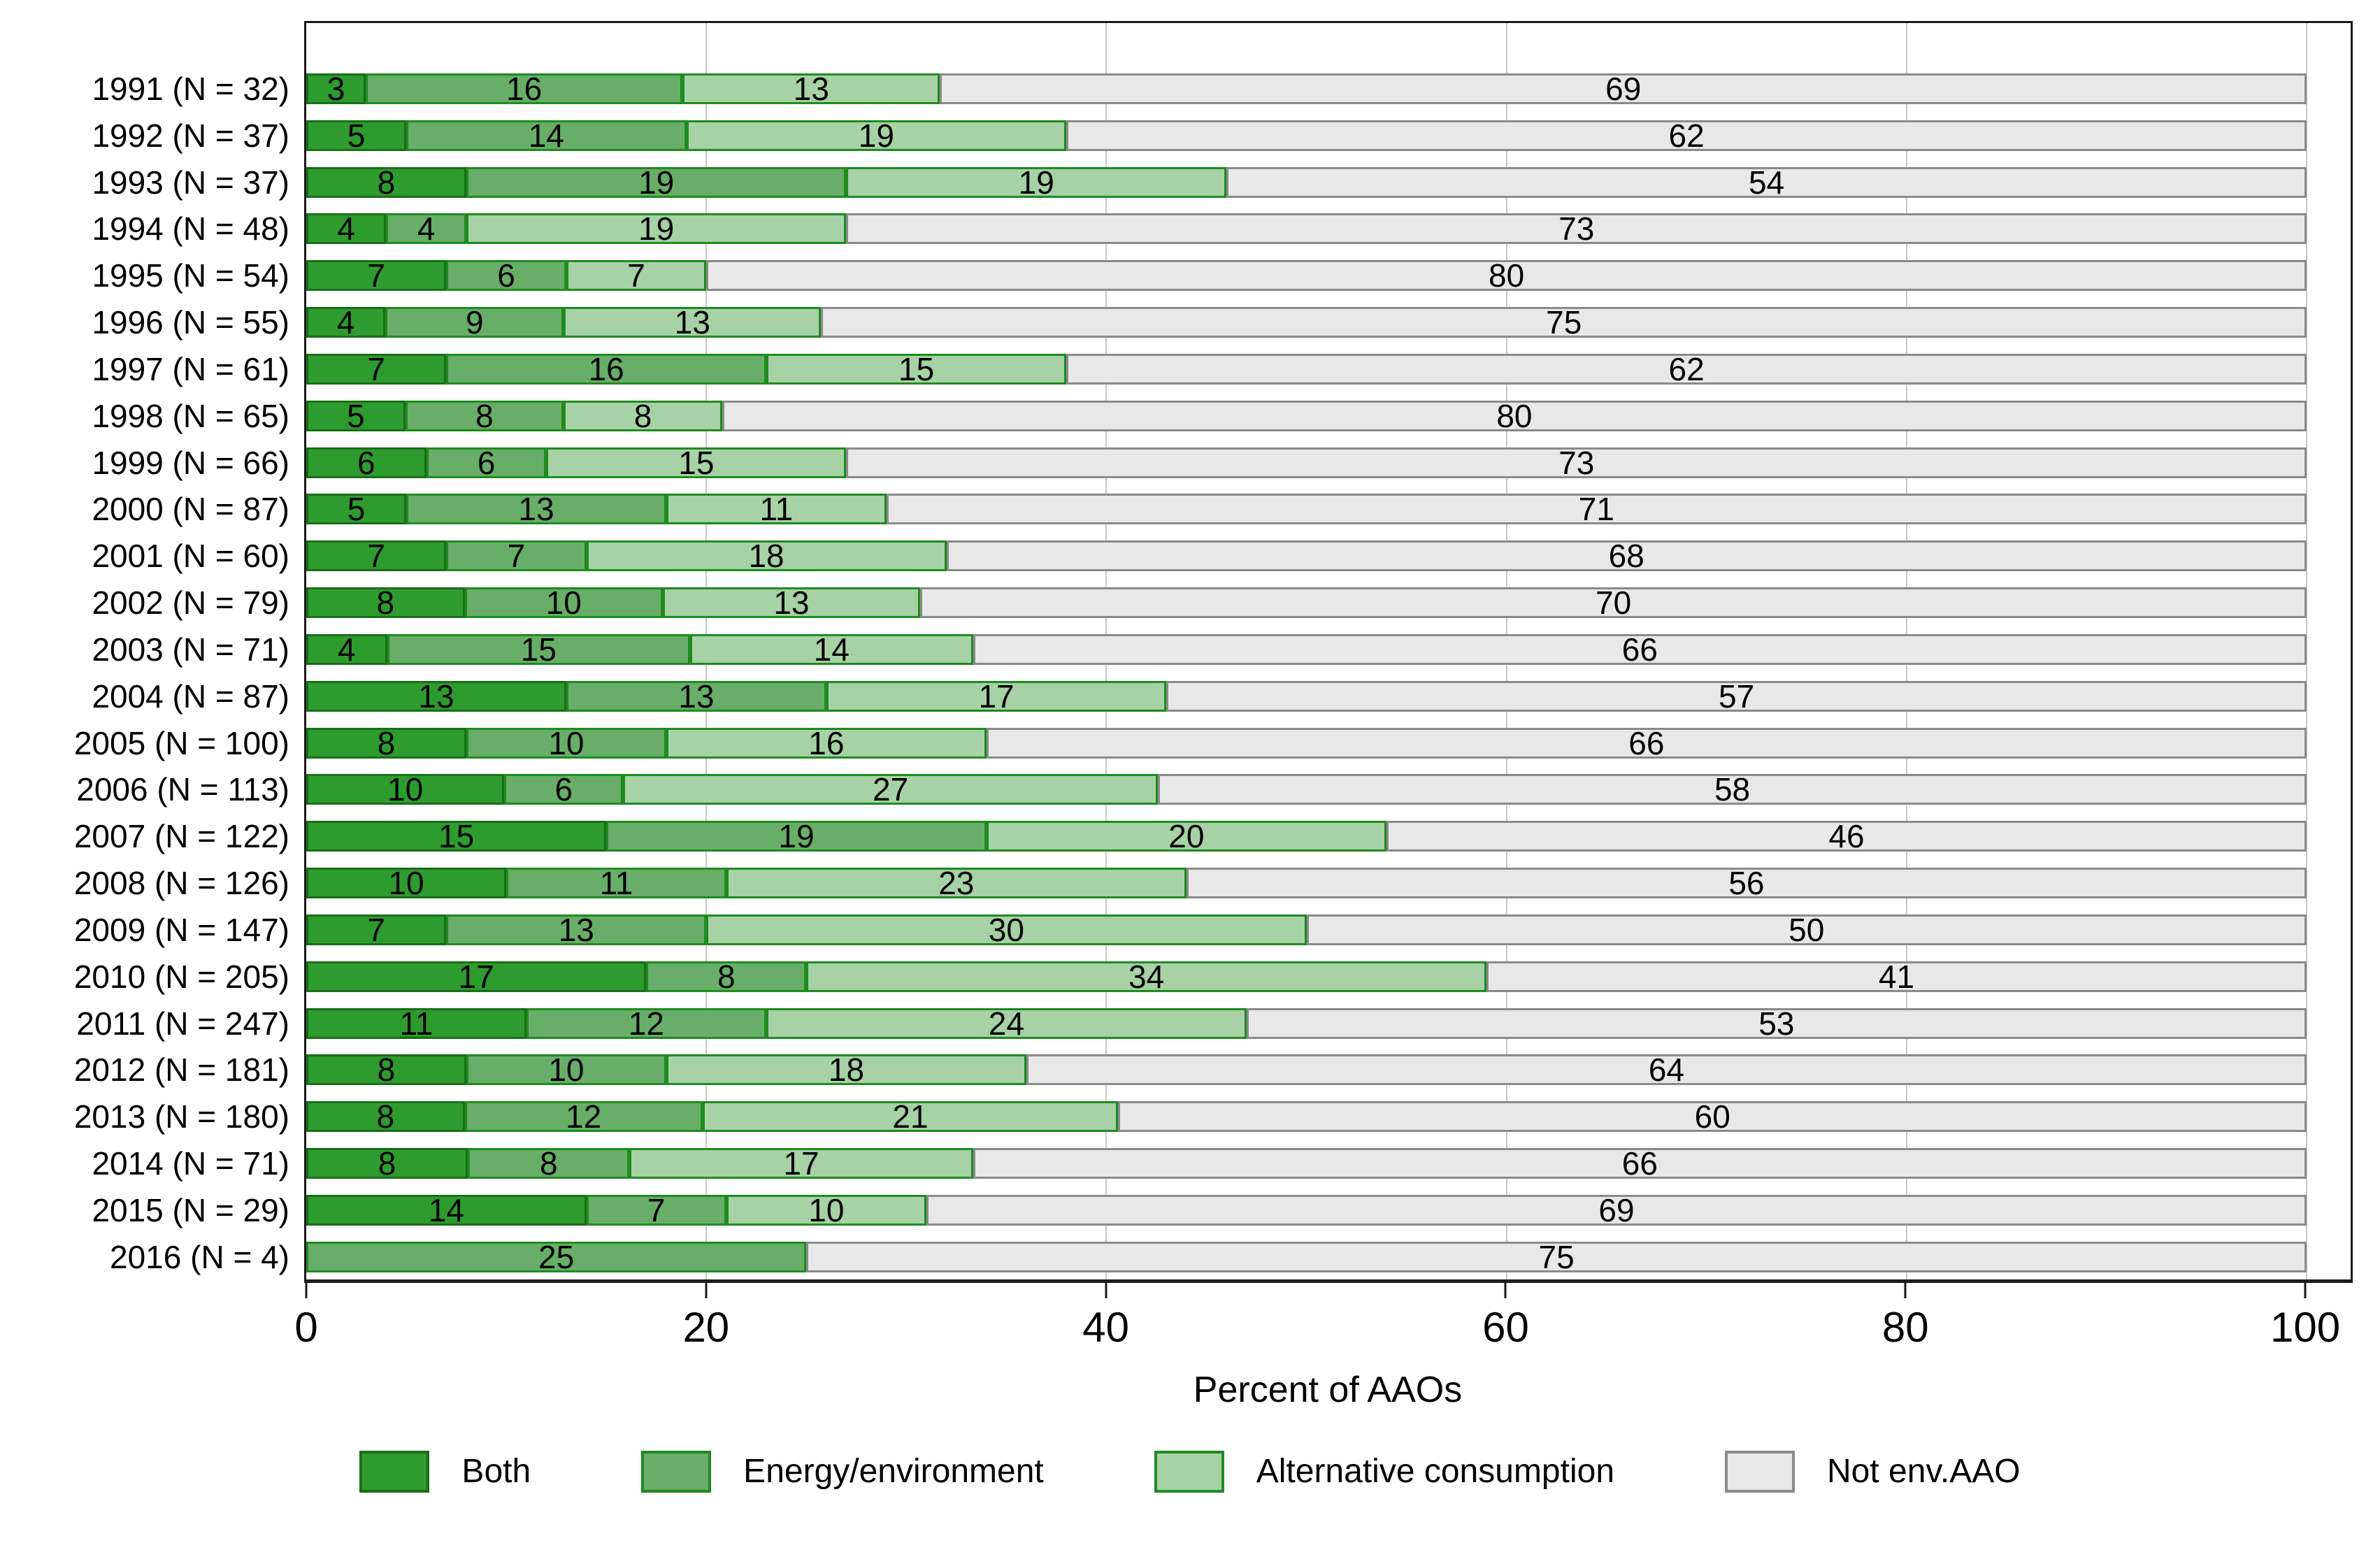  I want to click on legend-label: Not env.AAO, so click(1924, 1471).